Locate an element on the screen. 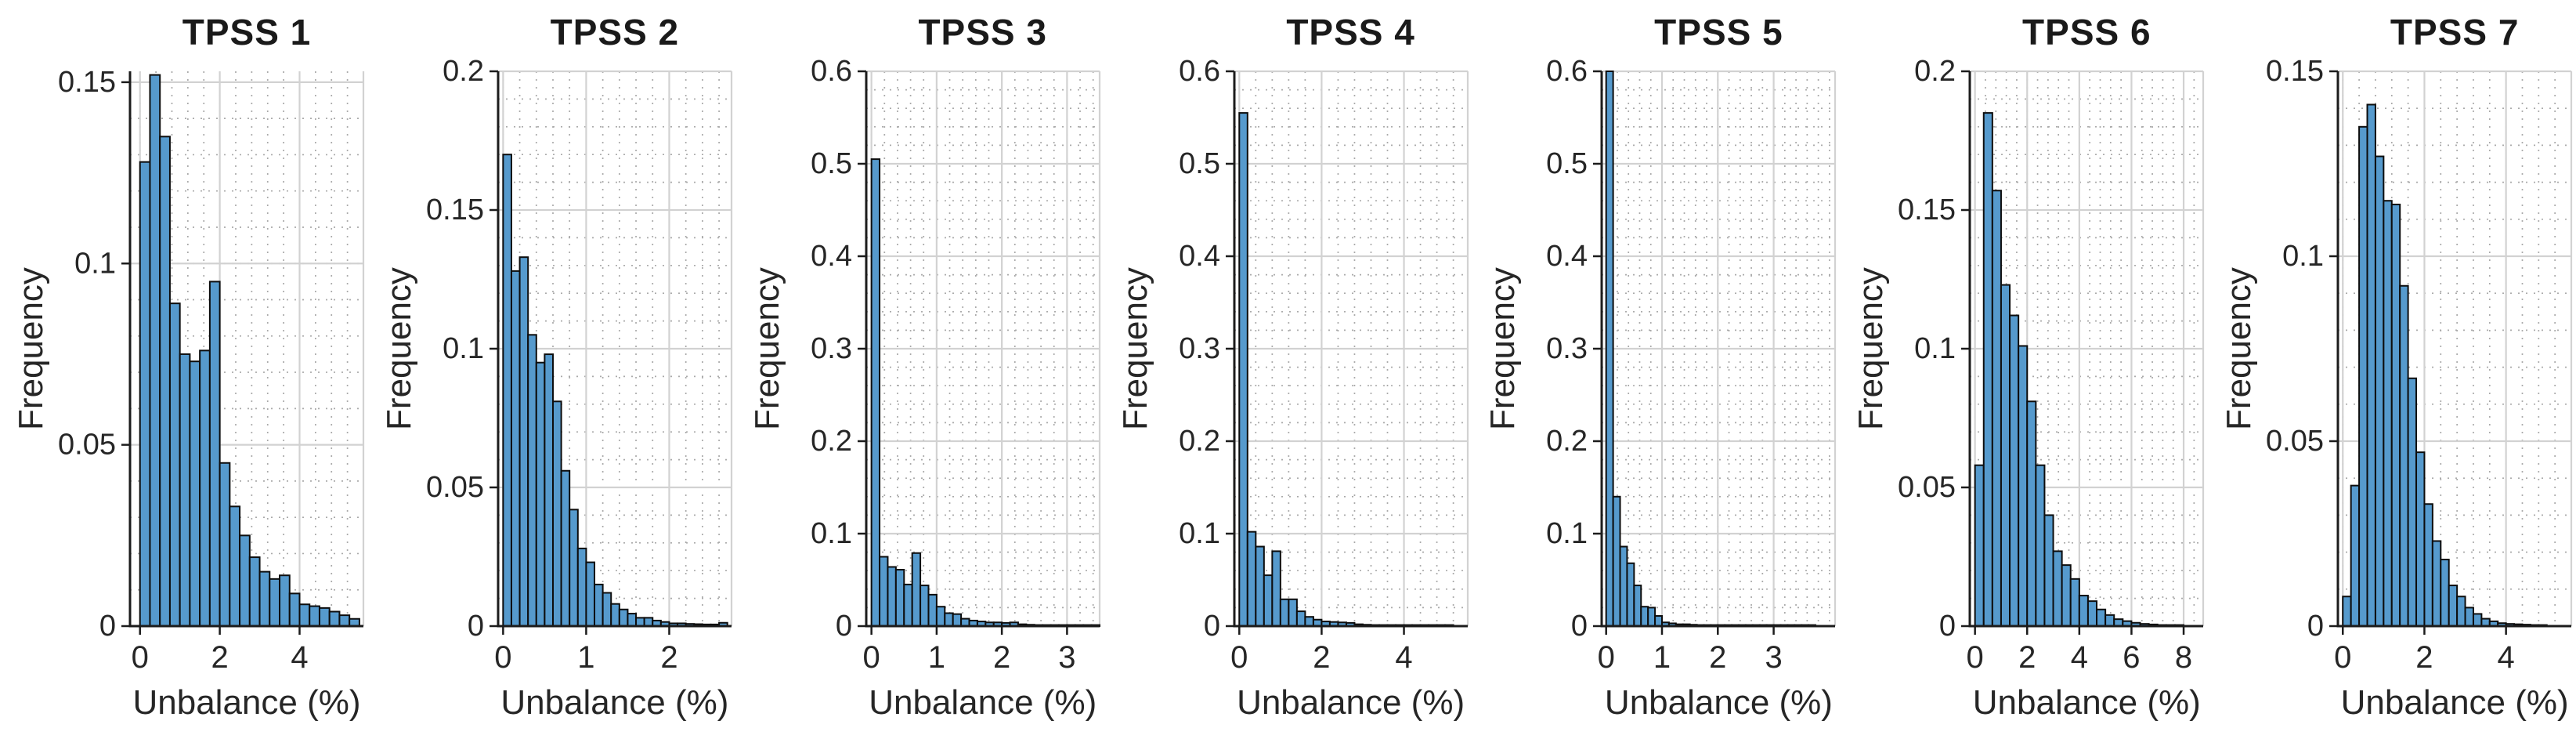  histogram-plot: 0 0.1 0.2 0.3 0.4 0.5 0.6 0 2 4 is located at coordinates (1324, 365).